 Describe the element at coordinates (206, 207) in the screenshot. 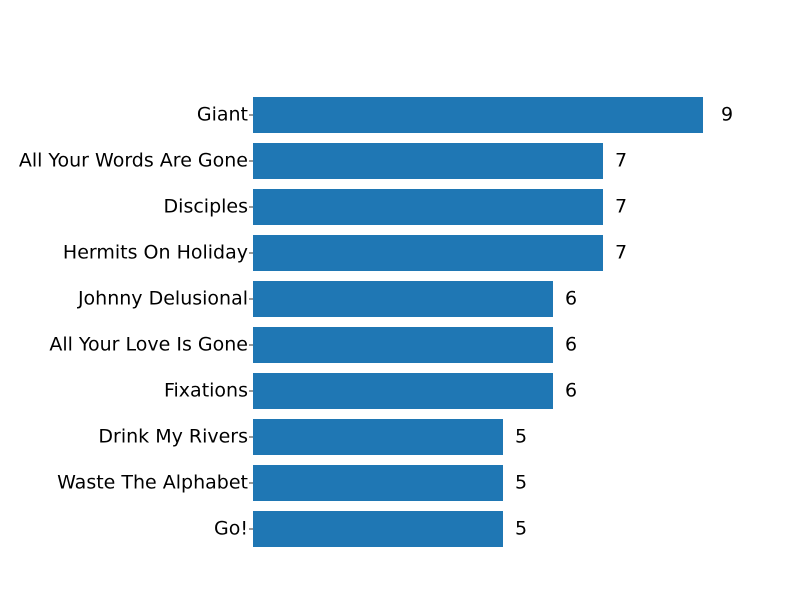

I see `category-label: Disciples` at that location.